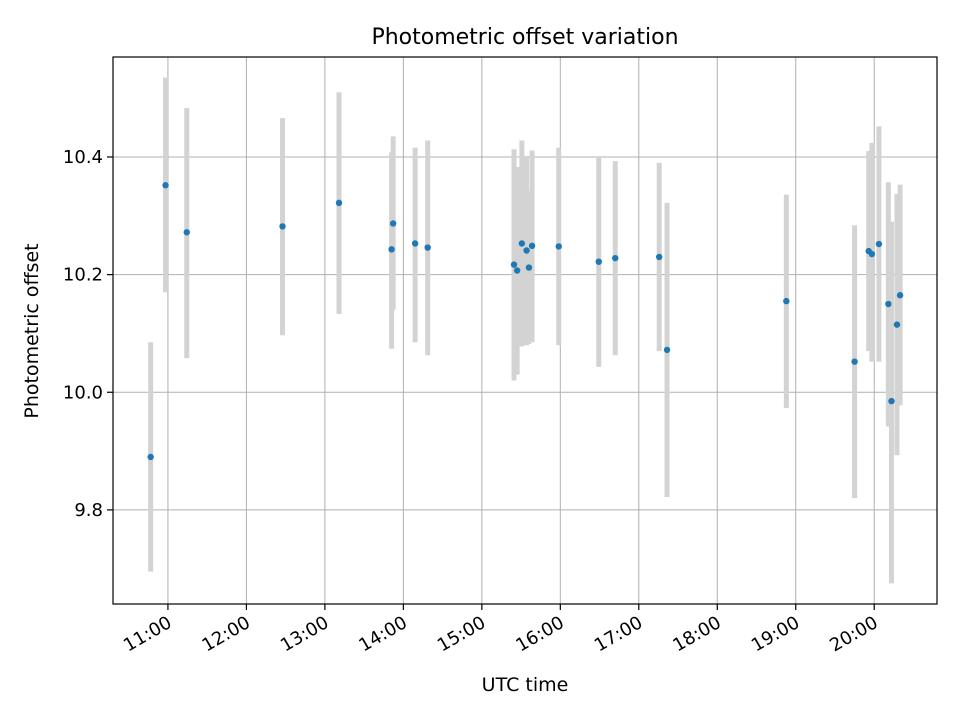 The height and width of the screenshot is (720, 960). What do you see at coordinates (88, 510) in the screenshot?
I see `y-tick-label: 9.8` at bounding box center [88, 510].